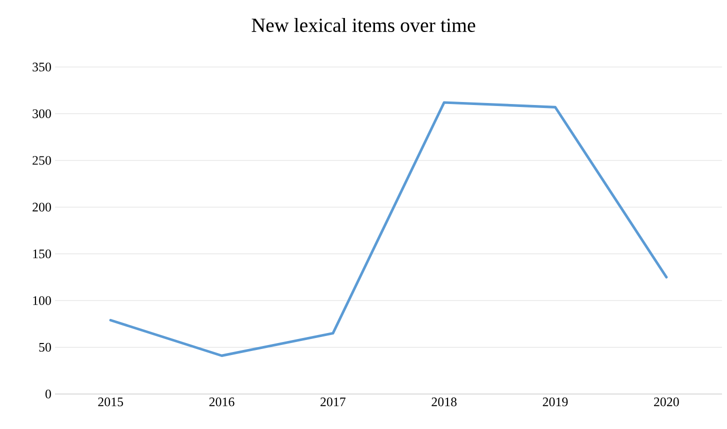 The width and height of the screenshot is (727, 429). What do you see at coordinates (333, 402) in the screenshot?
I see `x-tick-label: 2017` at bounding box center [333, 402].